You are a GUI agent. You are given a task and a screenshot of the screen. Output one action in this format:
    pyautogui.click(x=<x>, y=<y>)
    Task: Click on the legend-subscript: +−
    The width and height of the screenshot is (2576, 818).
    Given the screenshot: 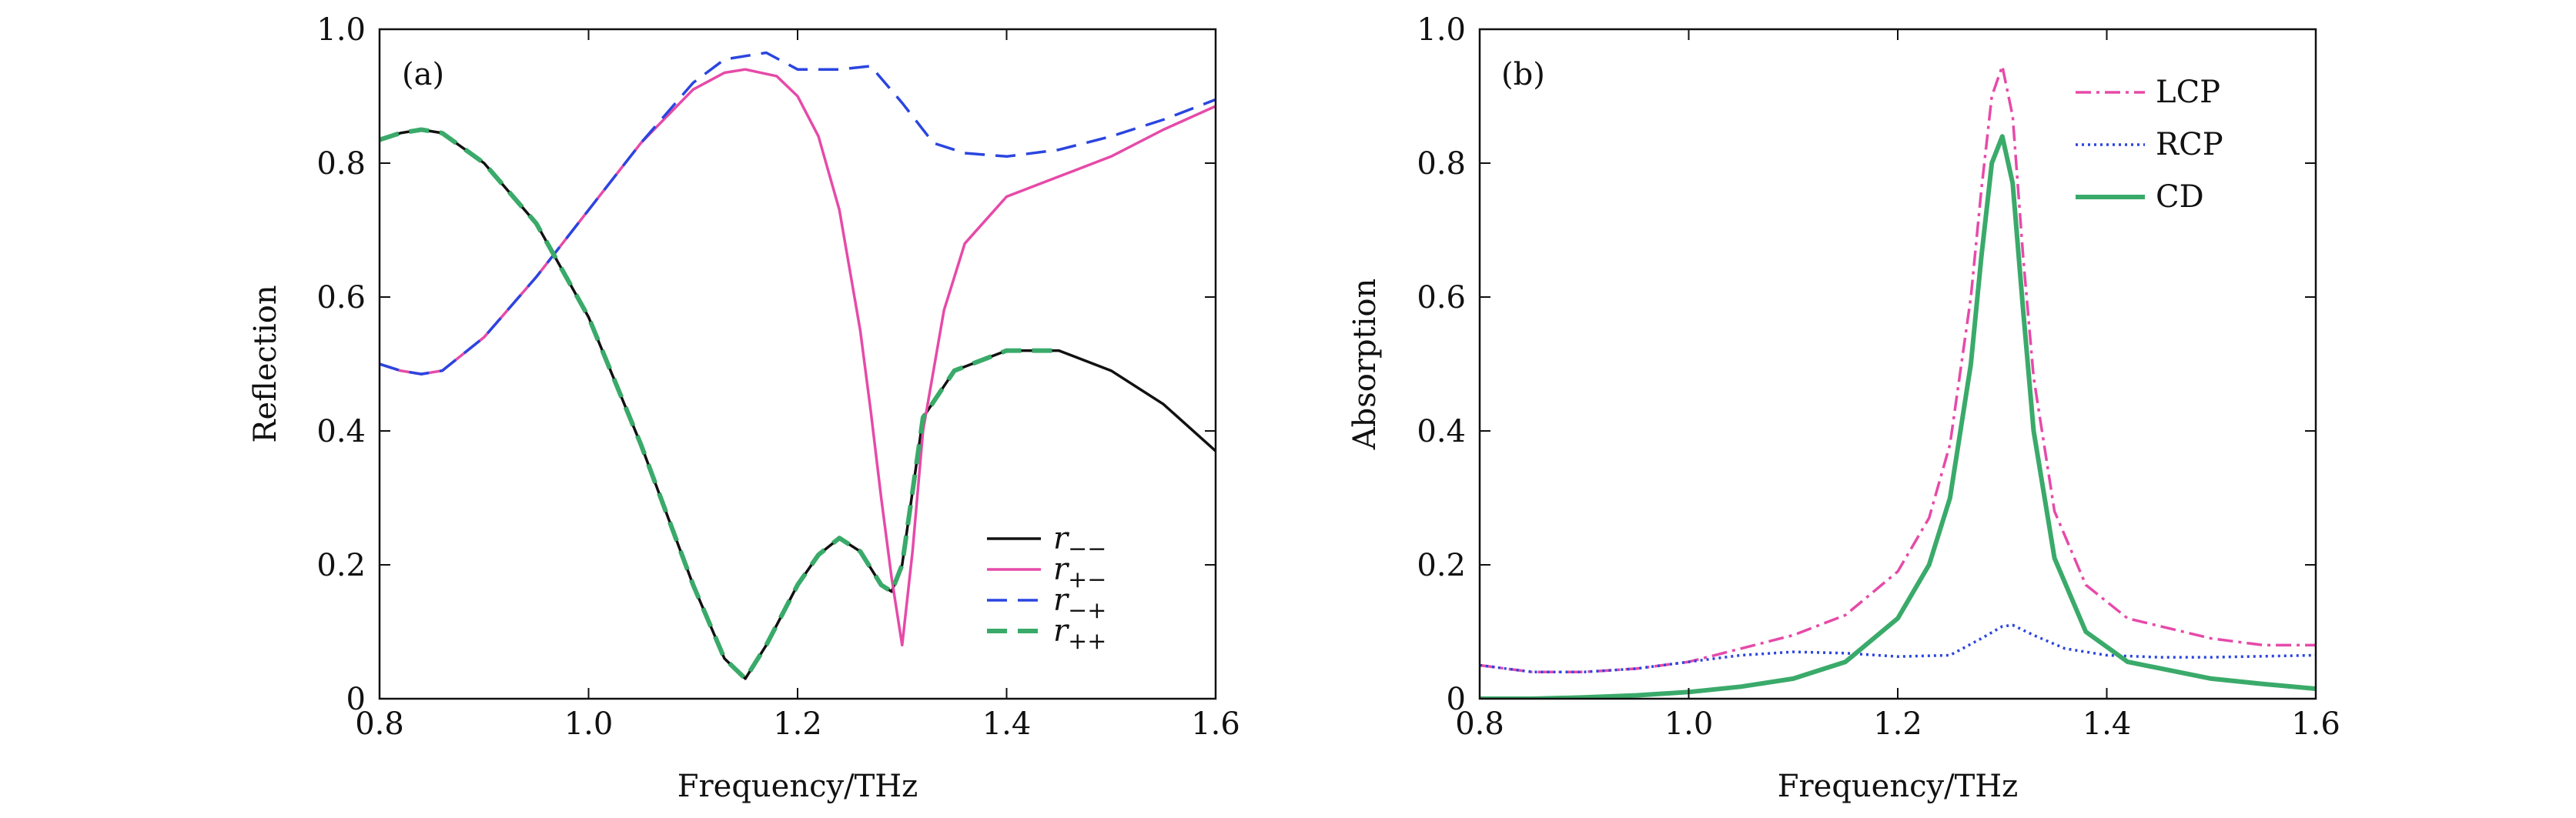 What is the action you would take?
    pyautogui.click(x=1087, y=579)
    